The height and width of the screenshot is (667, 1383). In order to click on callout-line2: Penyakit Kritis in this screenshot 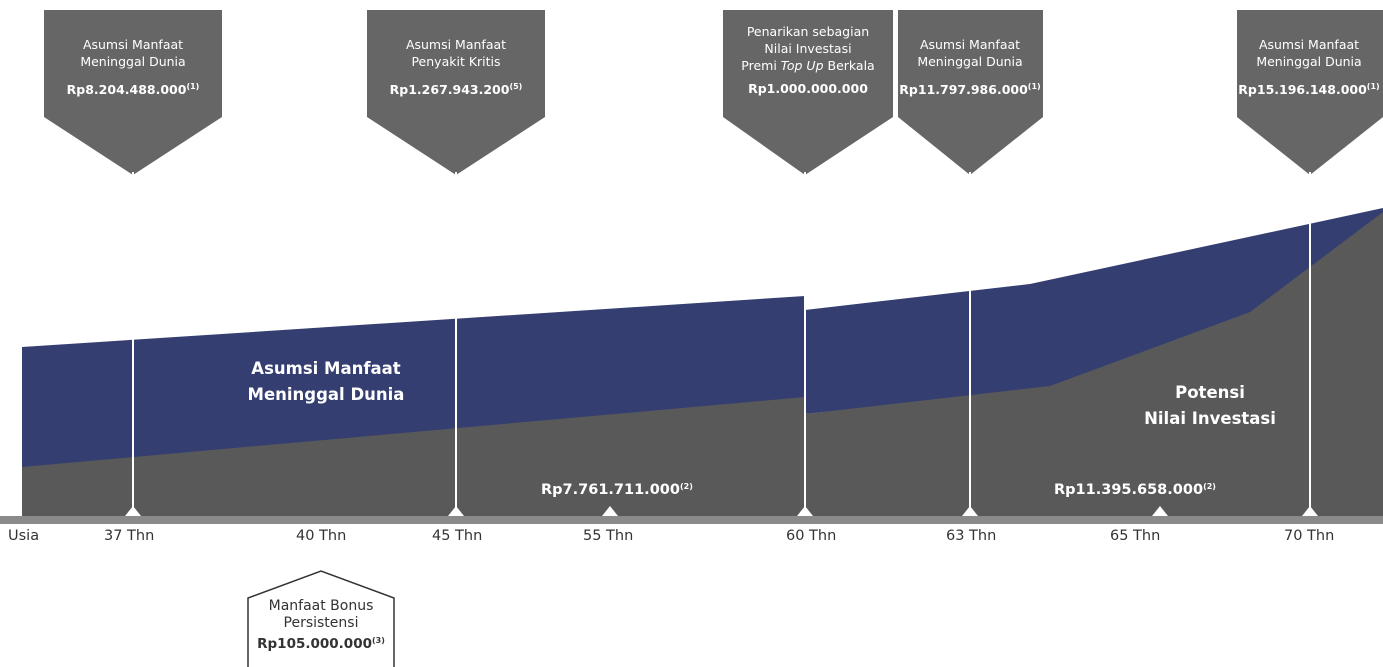, I will do `click(456, 61)`.